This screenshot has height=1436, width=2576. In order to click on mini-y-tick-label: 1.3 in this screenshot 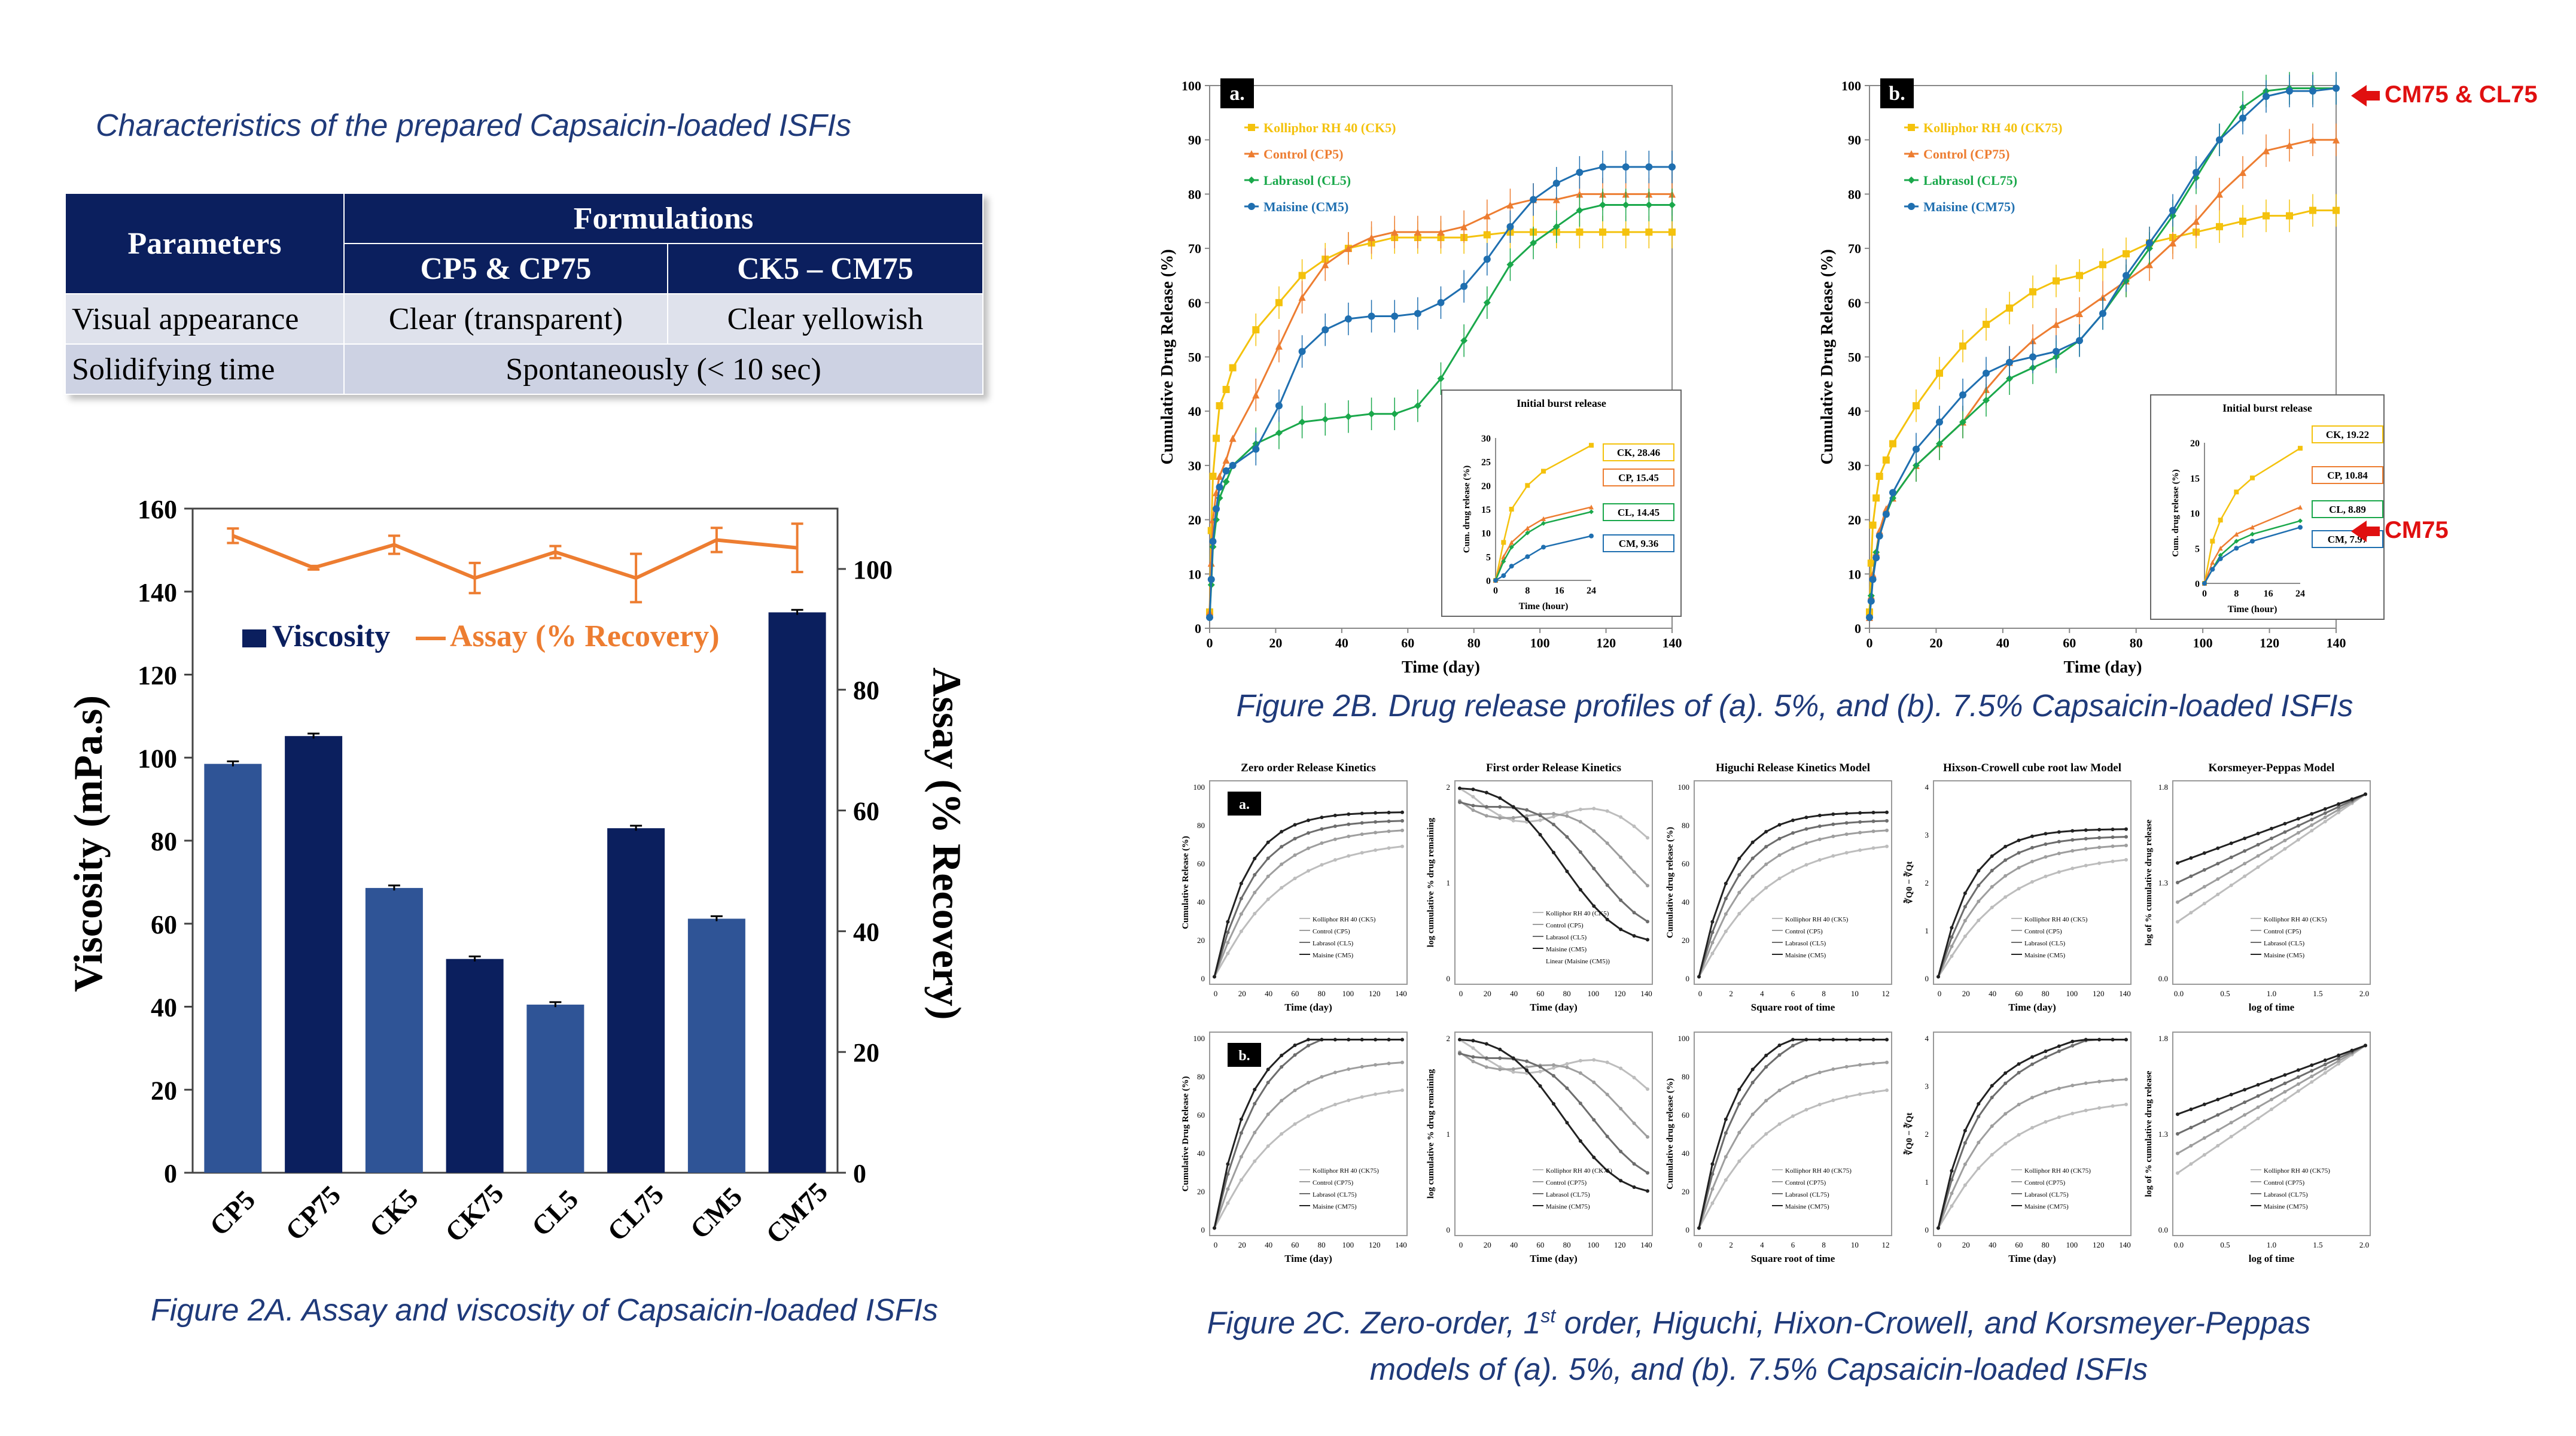, I will do `click(2163, 1134)`.